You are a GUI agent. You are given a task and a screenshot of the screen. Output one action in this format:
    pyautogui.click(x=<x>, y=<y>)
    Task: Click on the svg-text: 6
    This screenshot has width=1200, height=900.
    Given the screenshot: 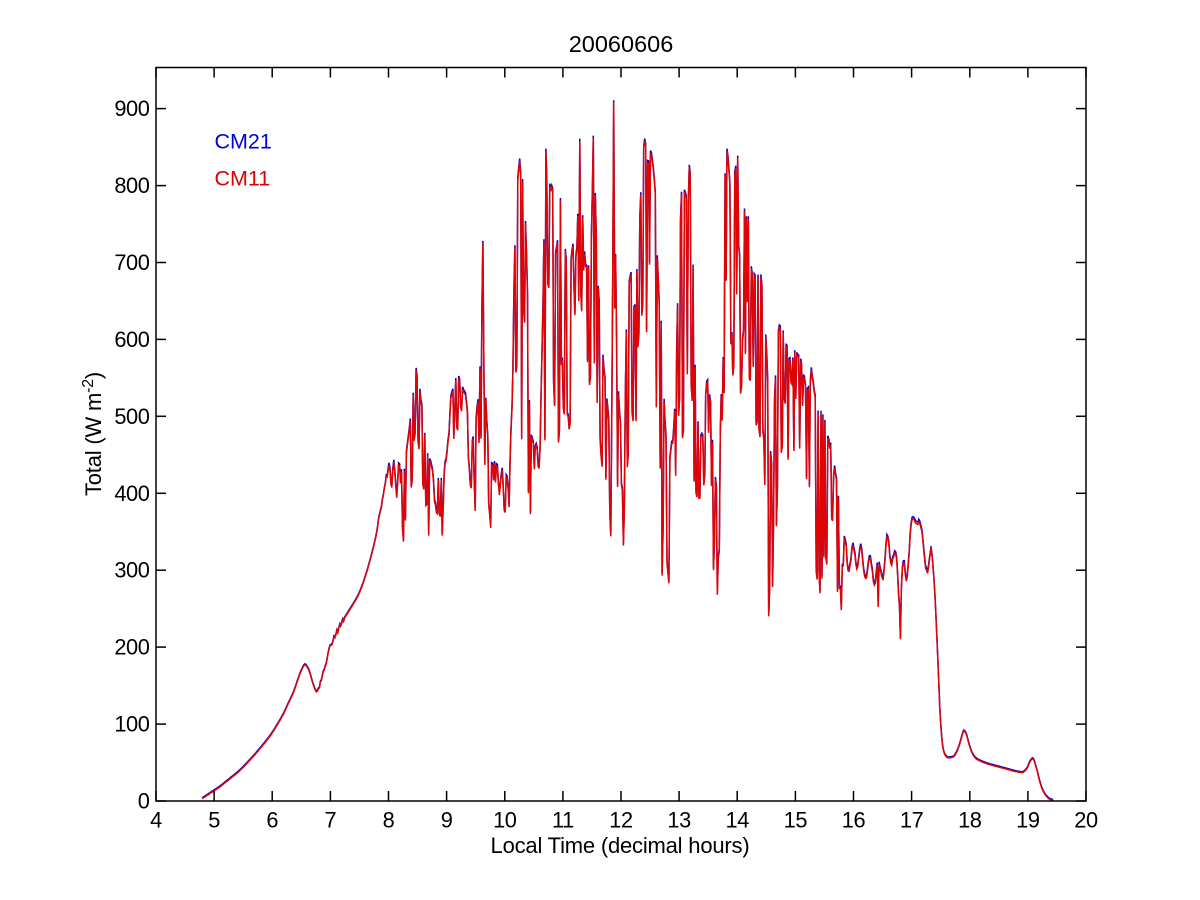 What is the action you would take?
    pyautogui.click(x=272, y=820)
    